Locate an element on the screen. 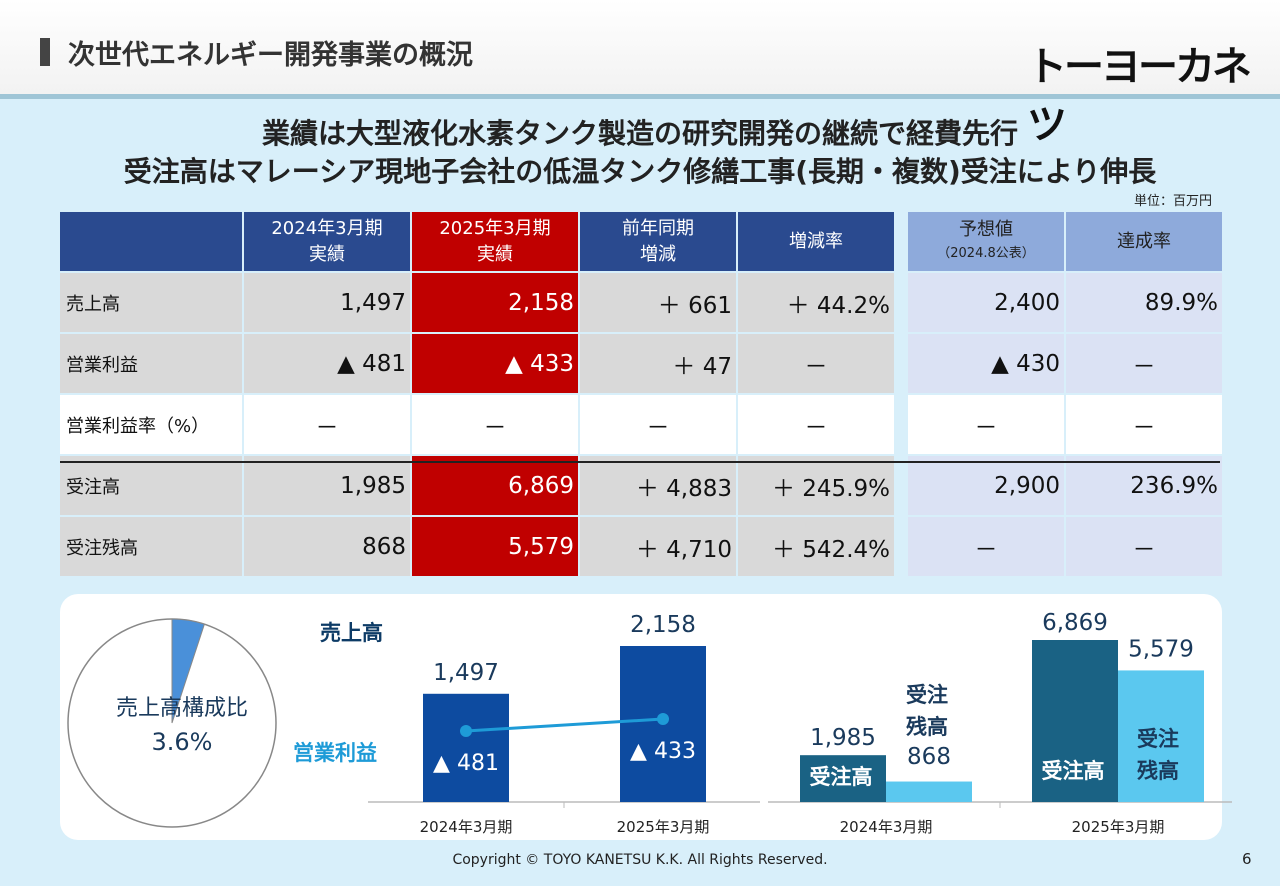 This screenshot has height=886, width=1280. cell-fy2025: ▲ 433 is located at coordinates (495, 363).